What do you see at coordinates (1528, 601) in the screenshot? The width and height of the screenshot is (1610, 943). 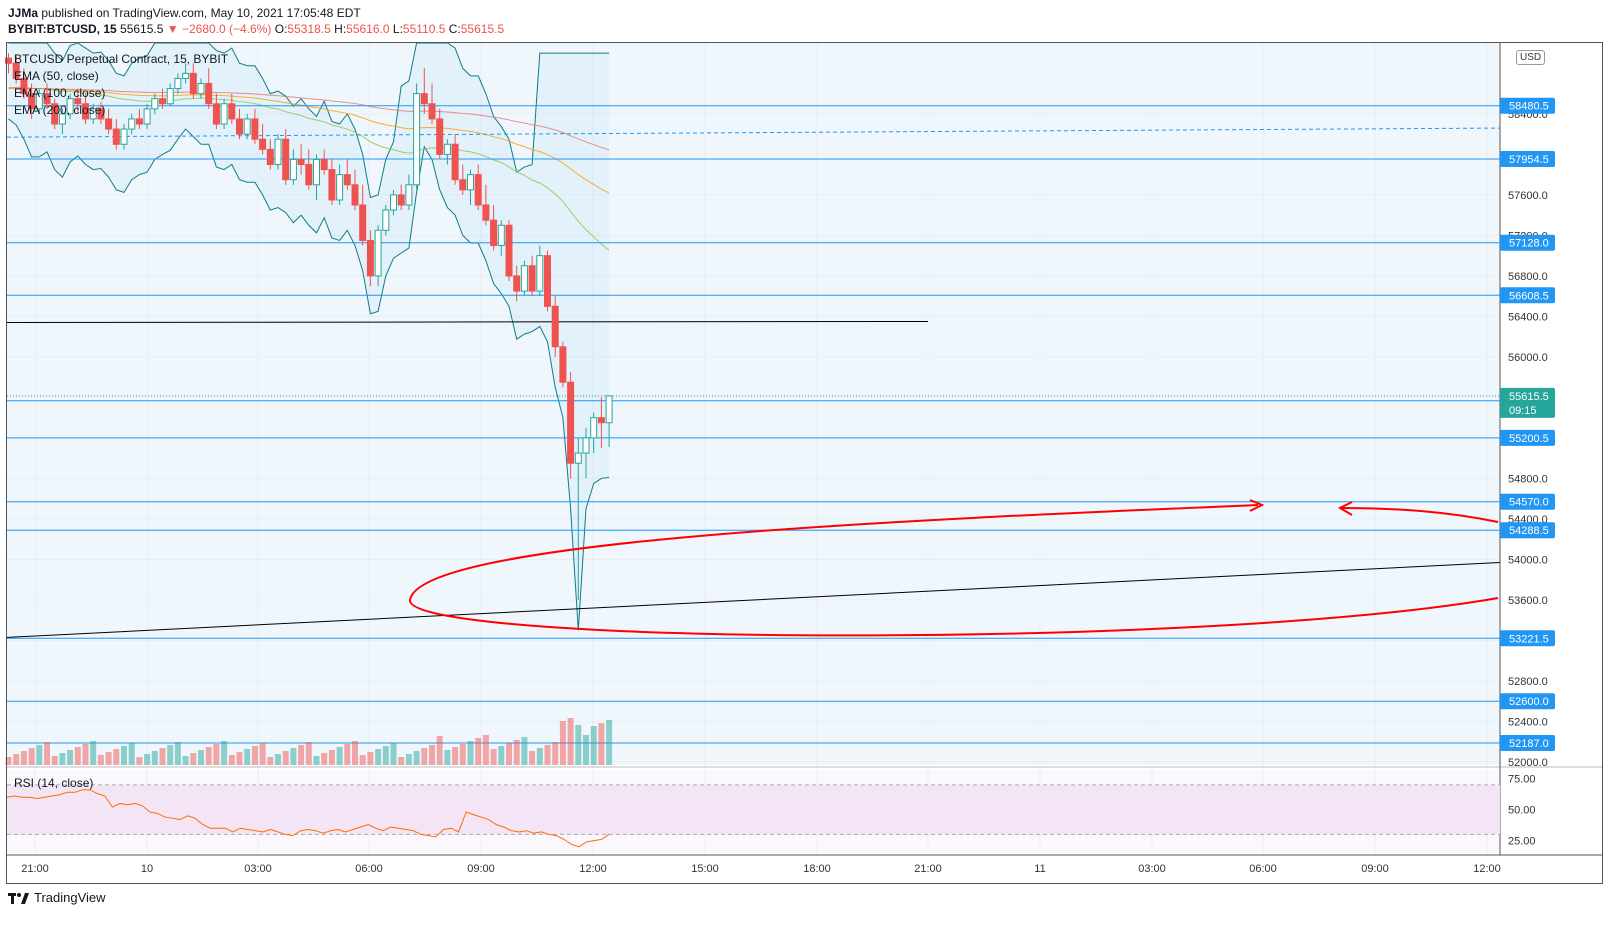 I see `price-tick-label: 53600.0` at bounding box center [1528, 601].